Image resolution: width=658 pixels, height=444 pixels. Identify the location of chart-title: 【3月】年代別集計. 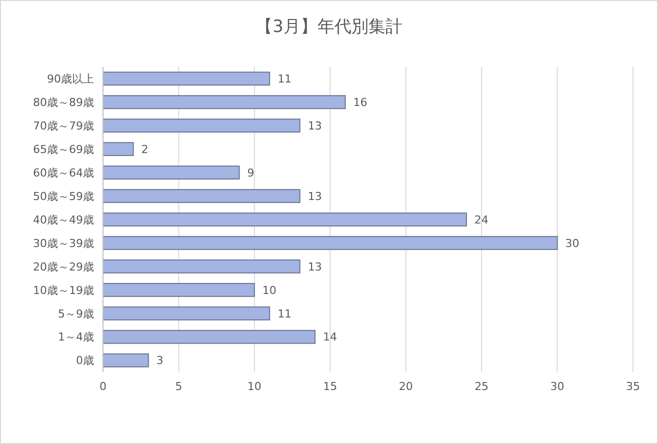
(329, 27).